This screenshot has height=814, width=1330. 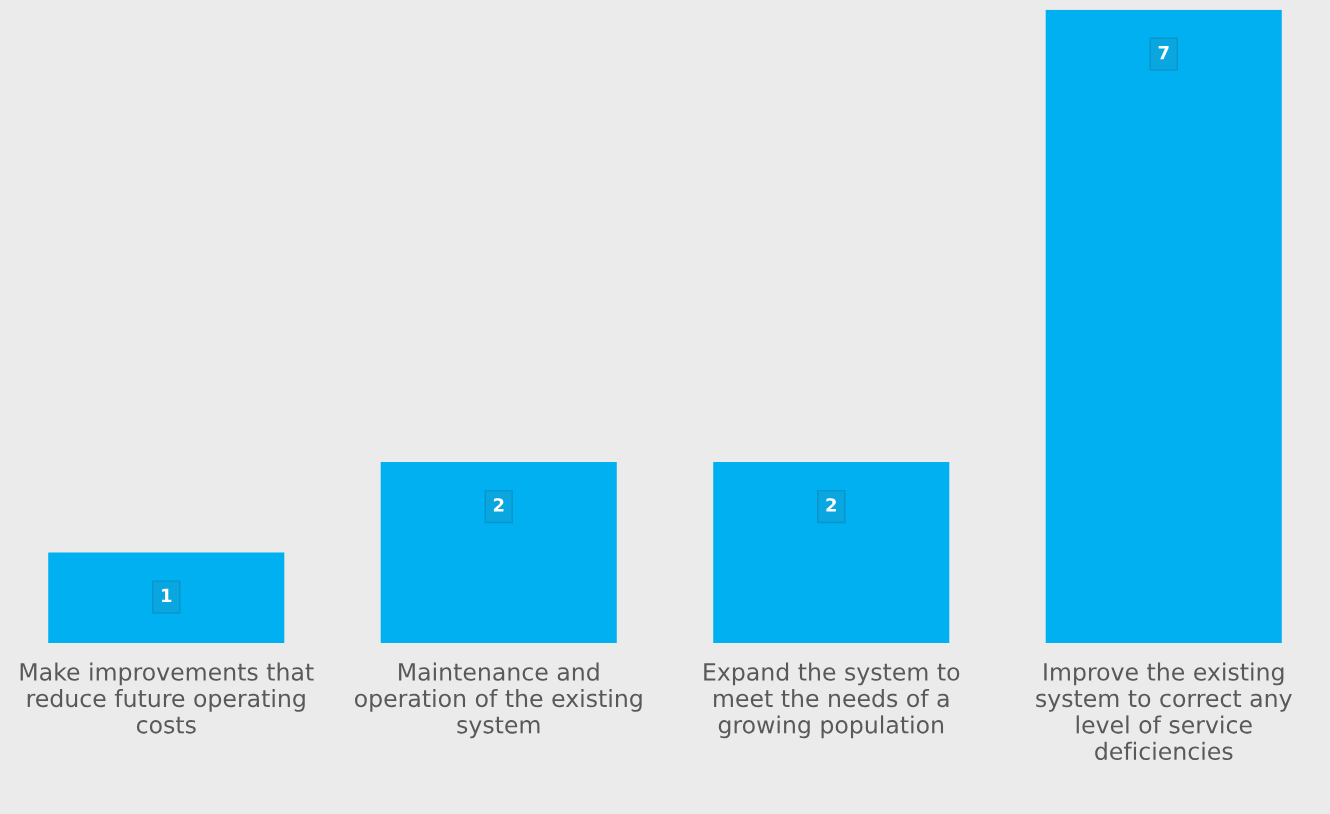 What do you see at coordinates (167, 698) in the screenshot?
I see `x-tick-label: Make improvements that reduce future operating costs` at bounding box center [167, 698].